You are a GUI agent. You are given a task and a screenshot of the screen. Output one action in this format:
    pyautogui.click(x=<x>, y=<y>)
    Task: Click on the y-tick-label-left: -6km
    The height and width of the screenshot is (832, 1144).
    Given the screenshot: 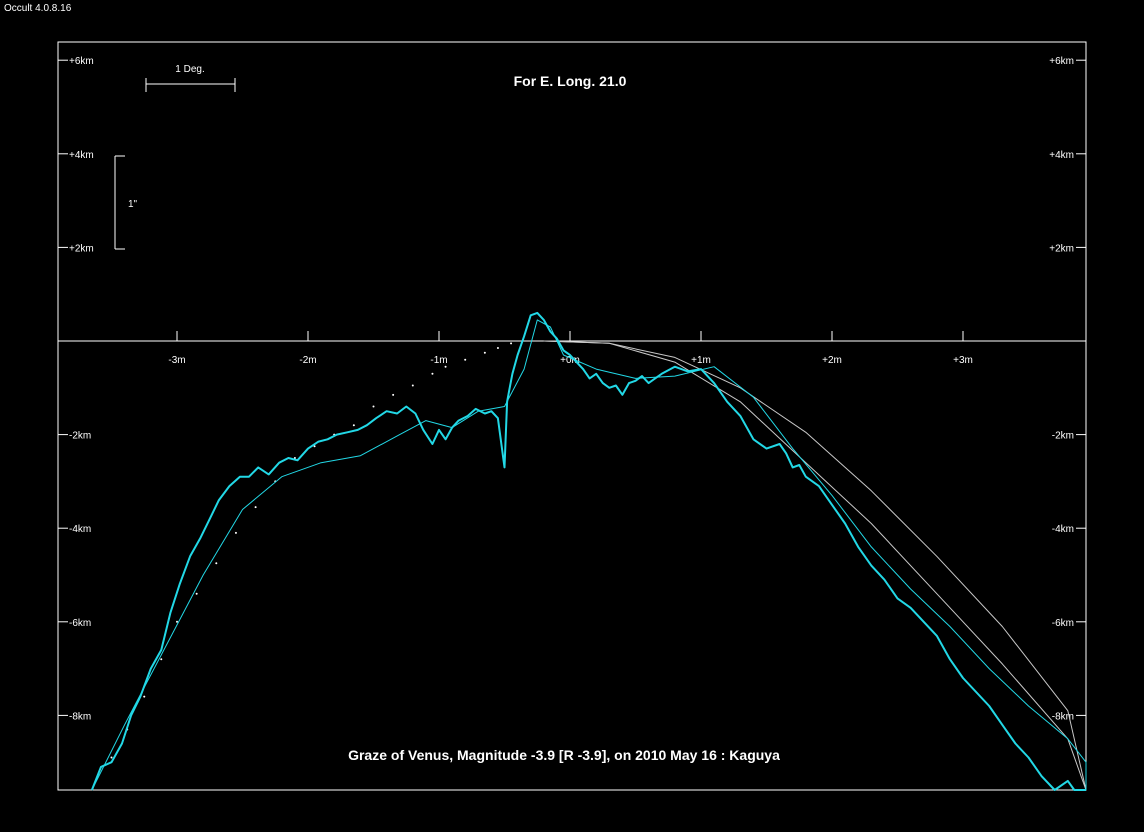 What is the action you would take?
    pyautogui.click(x=80, y=623)
    